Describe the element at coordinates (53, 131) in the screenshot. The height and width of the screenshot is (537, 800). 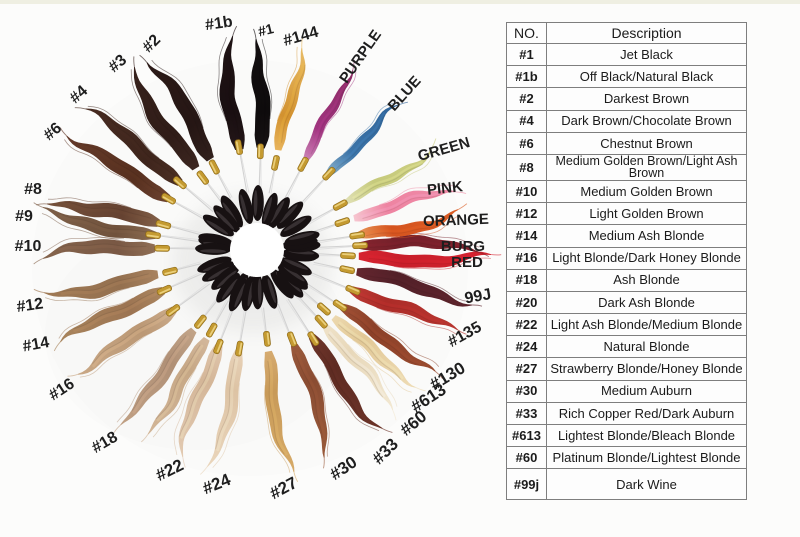
I see `svg-text: #6` at that location.